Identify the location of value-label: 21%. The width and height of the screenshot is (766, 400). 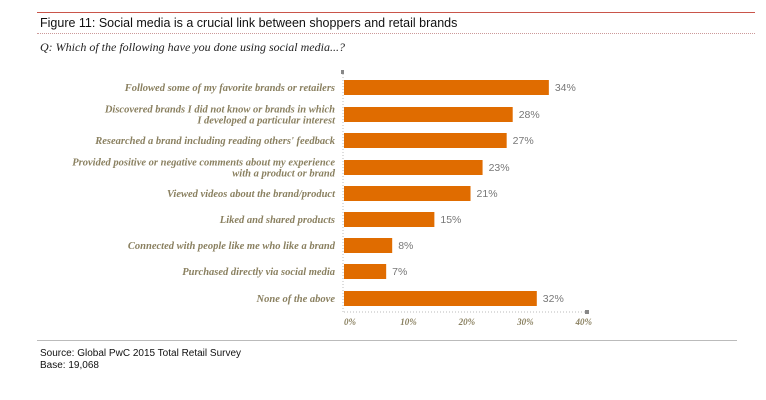
(487, 194).